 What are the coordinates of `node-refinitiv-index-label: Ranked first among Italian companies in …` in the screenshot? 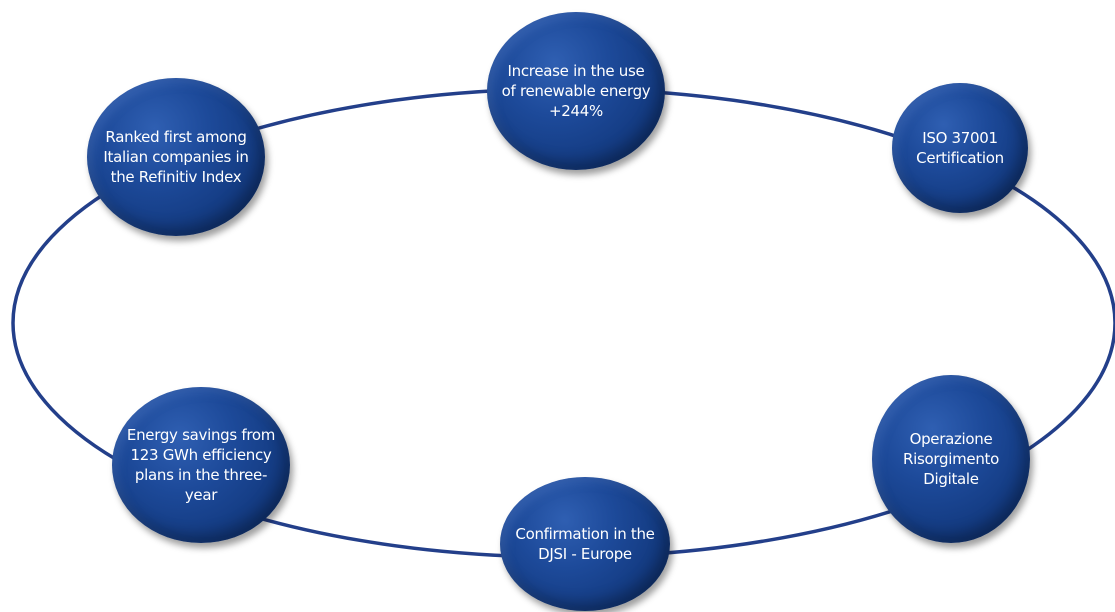 It's located at (176, 157).